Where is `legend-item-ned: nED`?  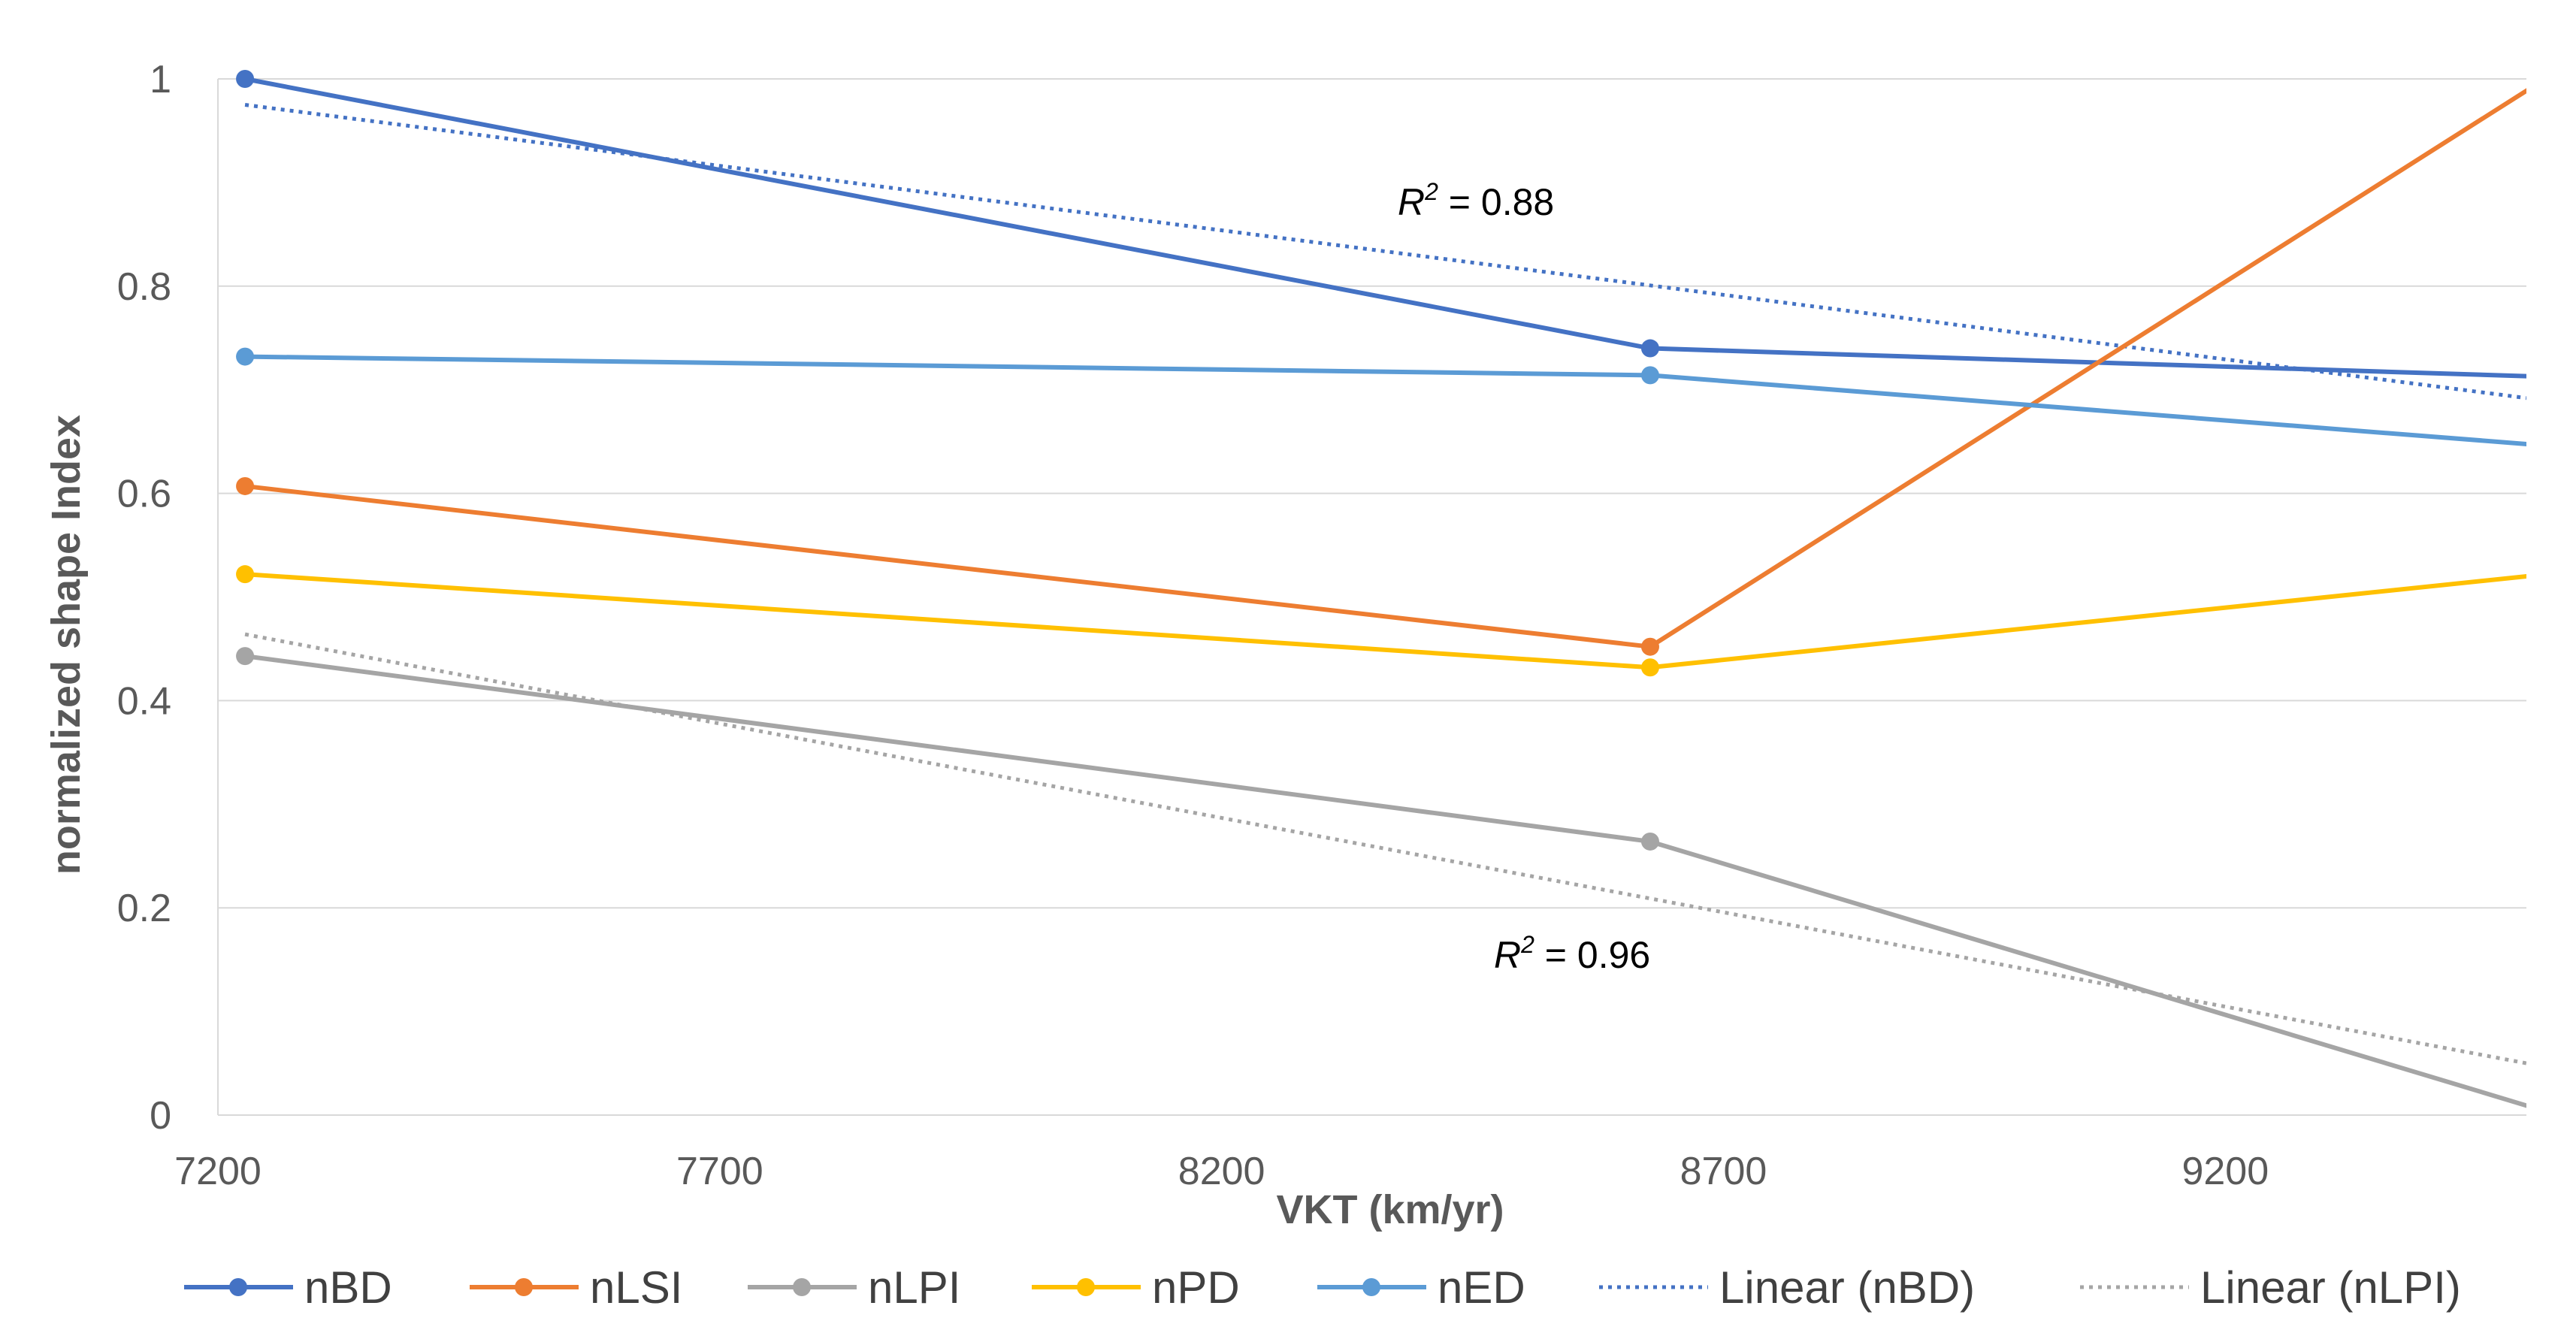 legend-item-ned: nED is located at coordinates (1421, 1287).